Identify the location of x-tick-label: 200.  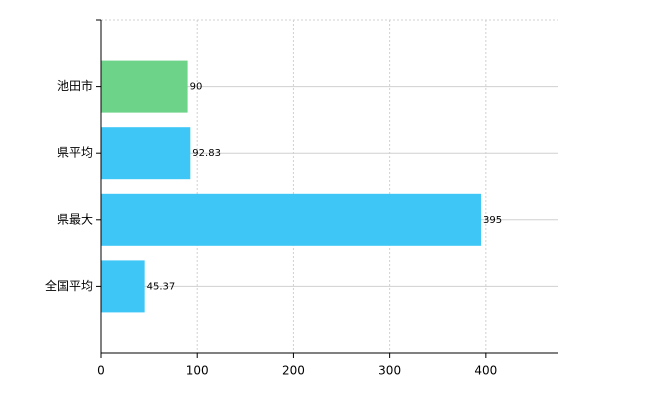
(293, 371).